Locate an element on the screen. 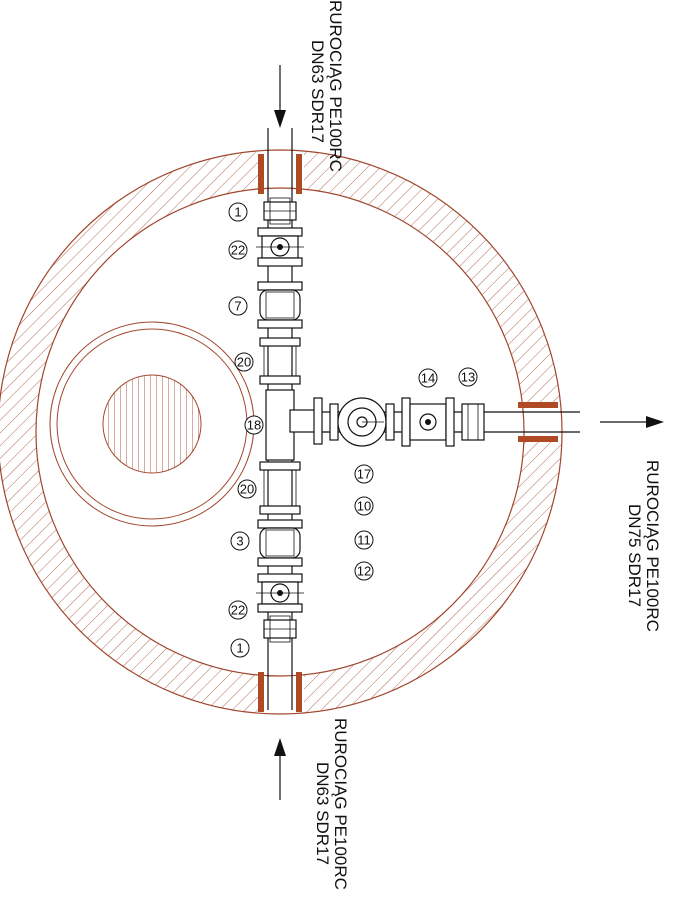  flow-arrow-bottom is located at coordinates (280, 769).